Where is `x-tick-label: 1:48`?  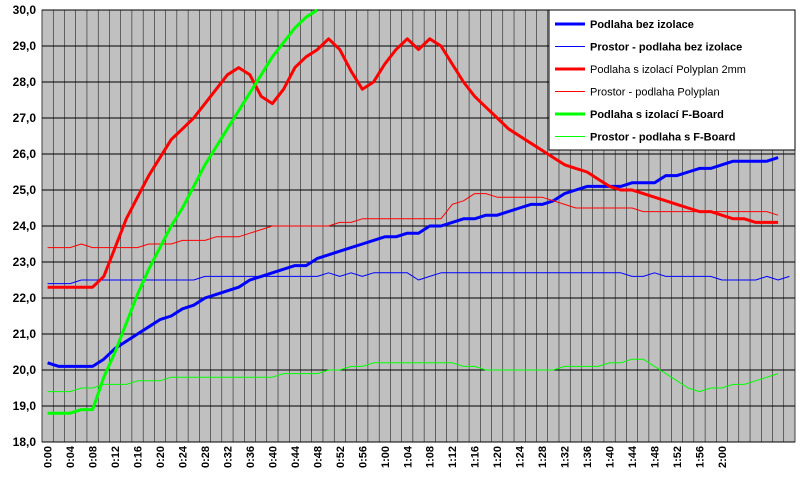
x-tick-label: 1:48 is located at coordinates (656, 457).